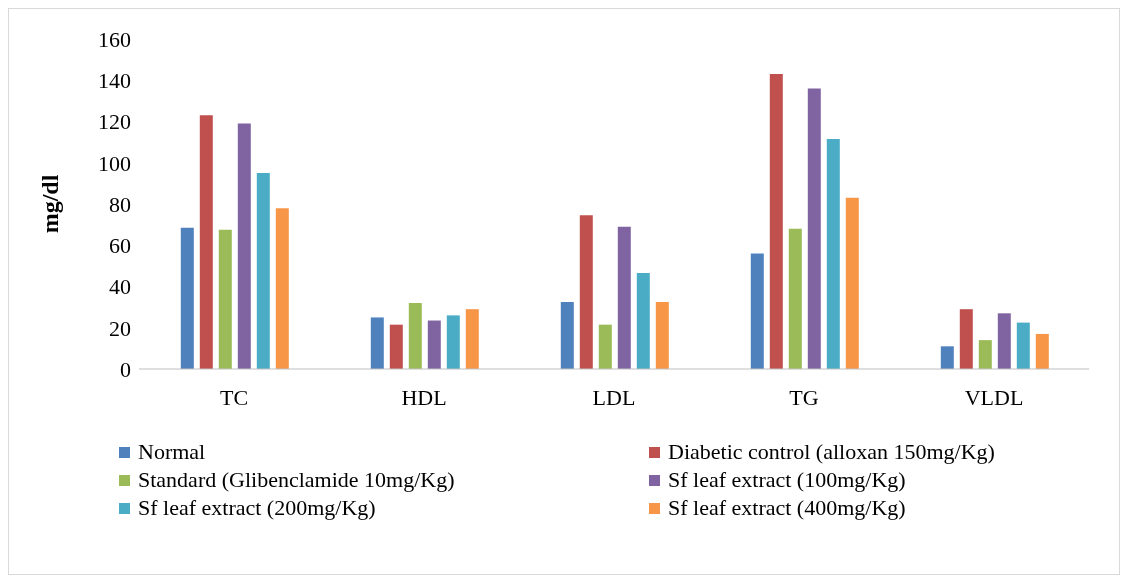 The width and height of the screenshot is (1136, 585). I want to click on legend-label: Normal, so click(172, 452).